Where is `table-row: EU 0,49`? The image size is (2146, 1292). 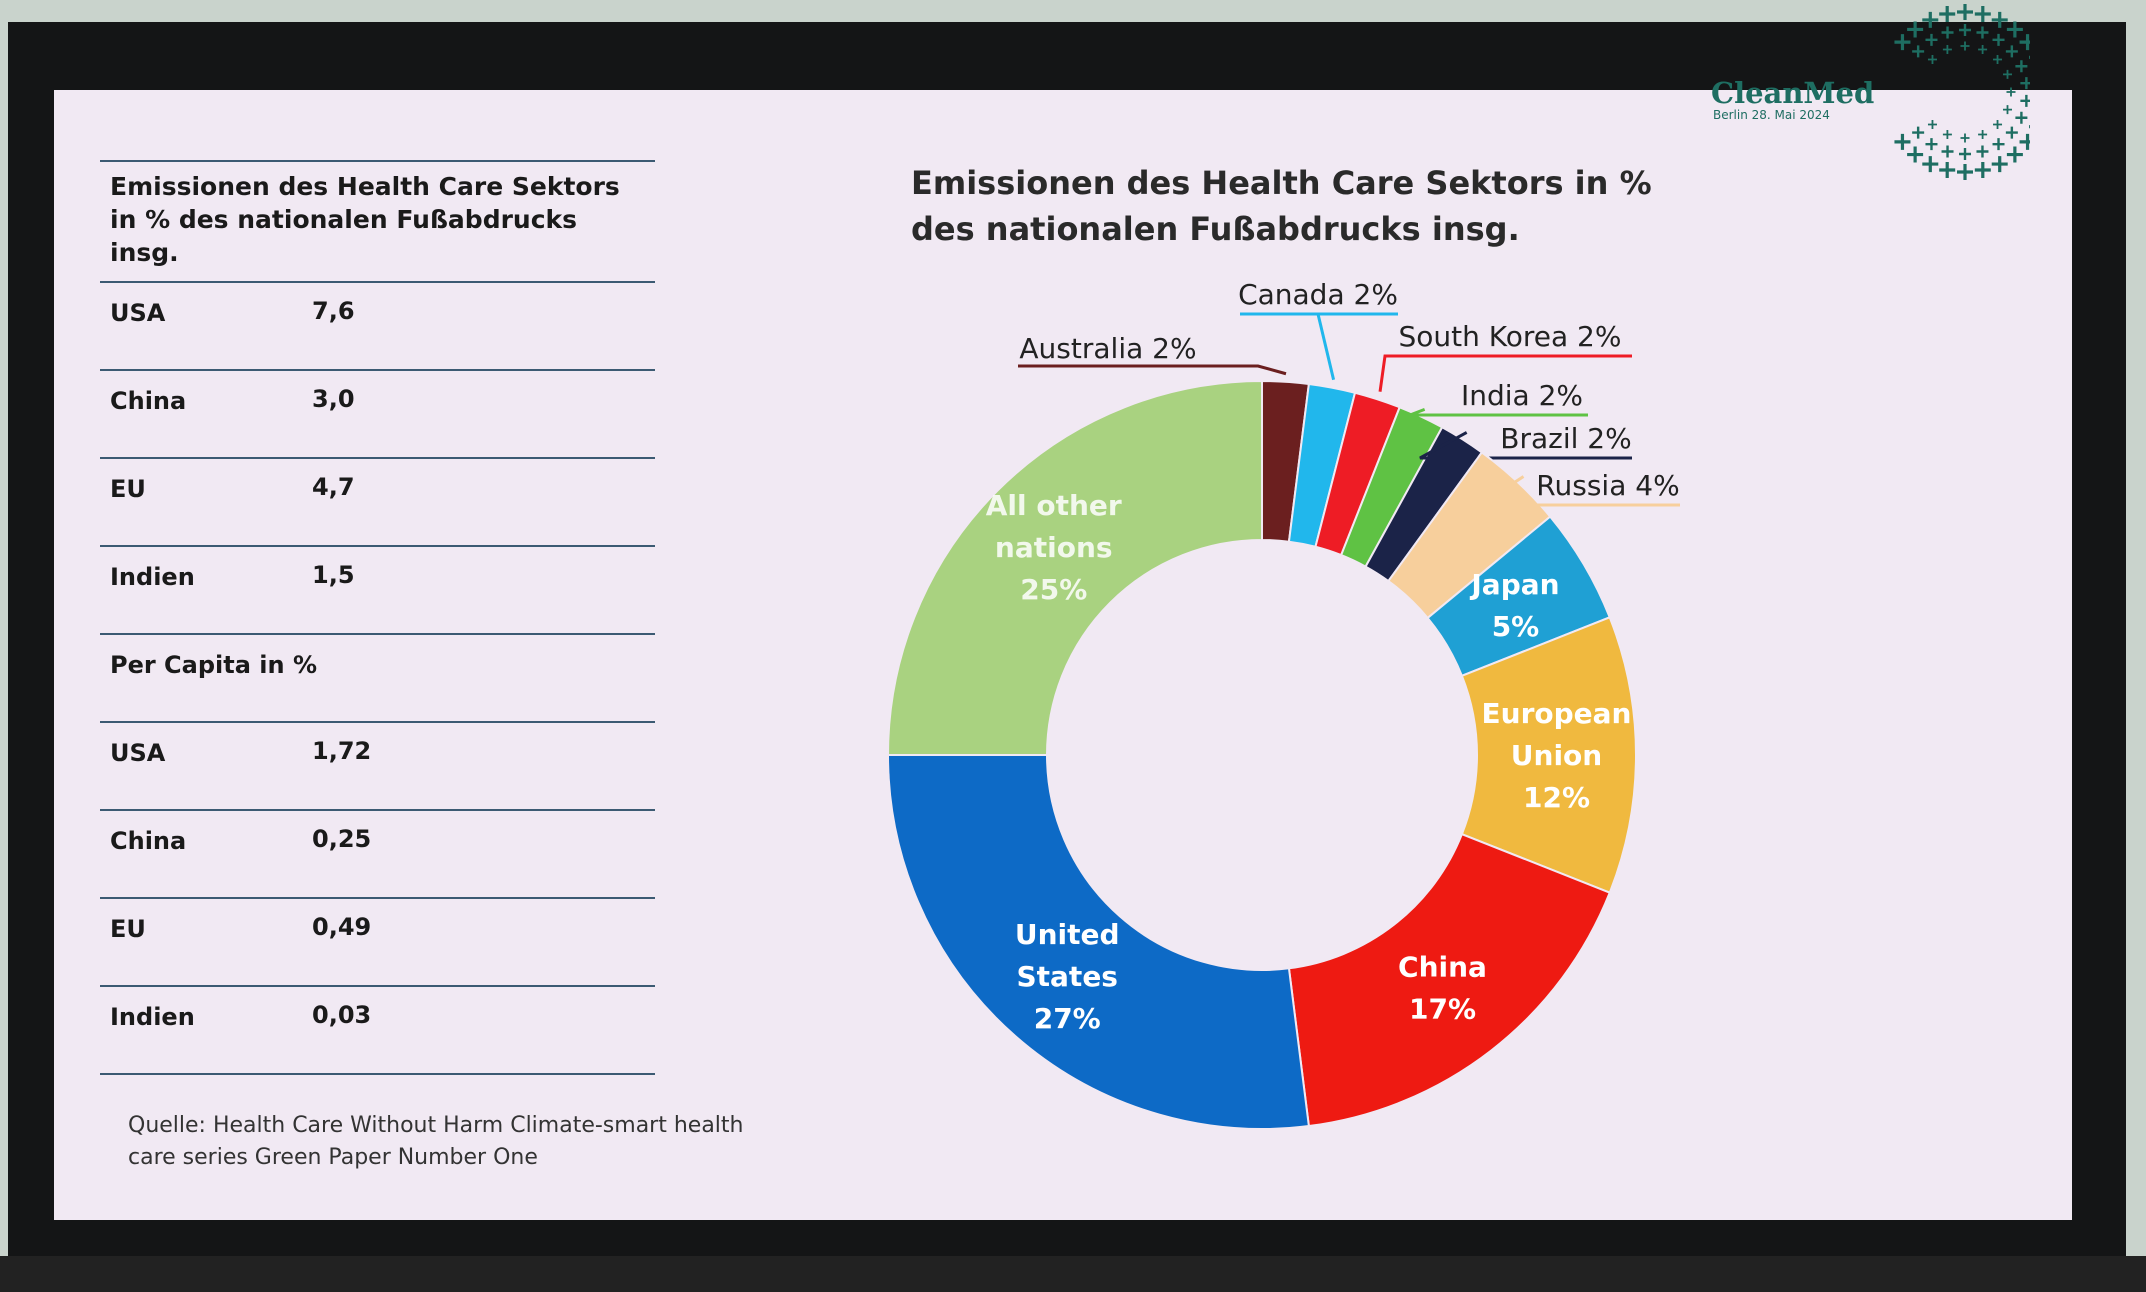 table-row: EU 0,49 is located at coordinates (377, 943).